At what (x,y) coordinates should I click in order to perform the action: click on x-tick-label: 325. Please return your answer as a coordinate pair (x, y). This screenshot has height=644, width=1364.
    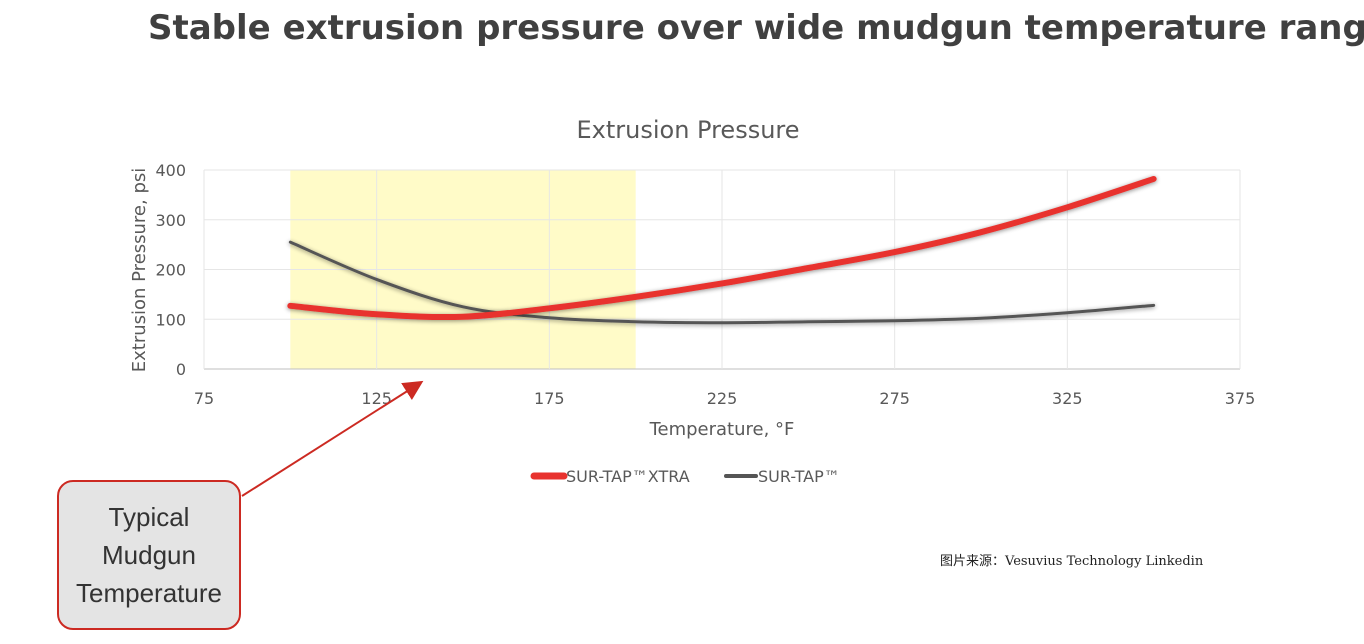
    Looking at the image, I should click on (1067, 398).